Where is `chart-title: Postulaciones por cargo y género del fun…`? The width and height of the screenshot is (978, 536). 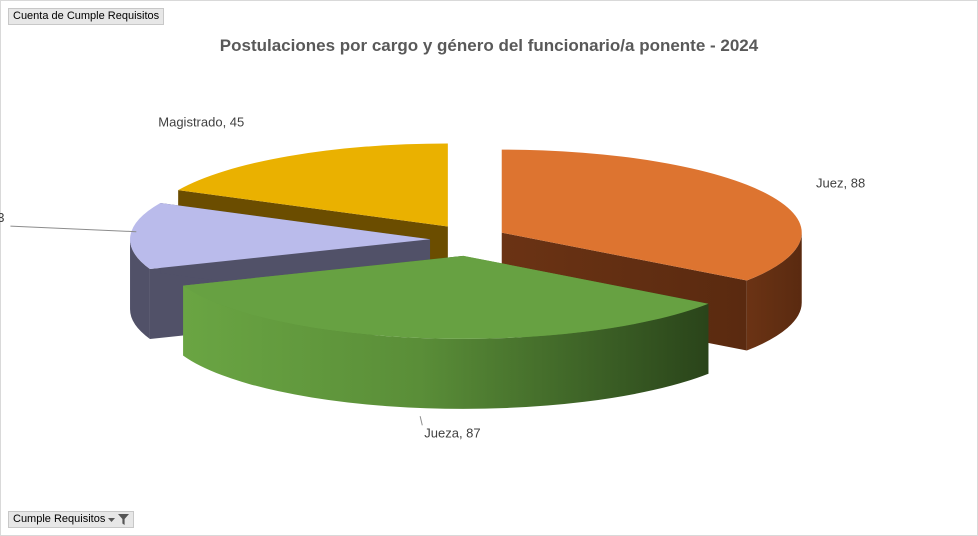 chart-title: Postulaciones por cargo y género del fun… is located at coordinates (489, 45).